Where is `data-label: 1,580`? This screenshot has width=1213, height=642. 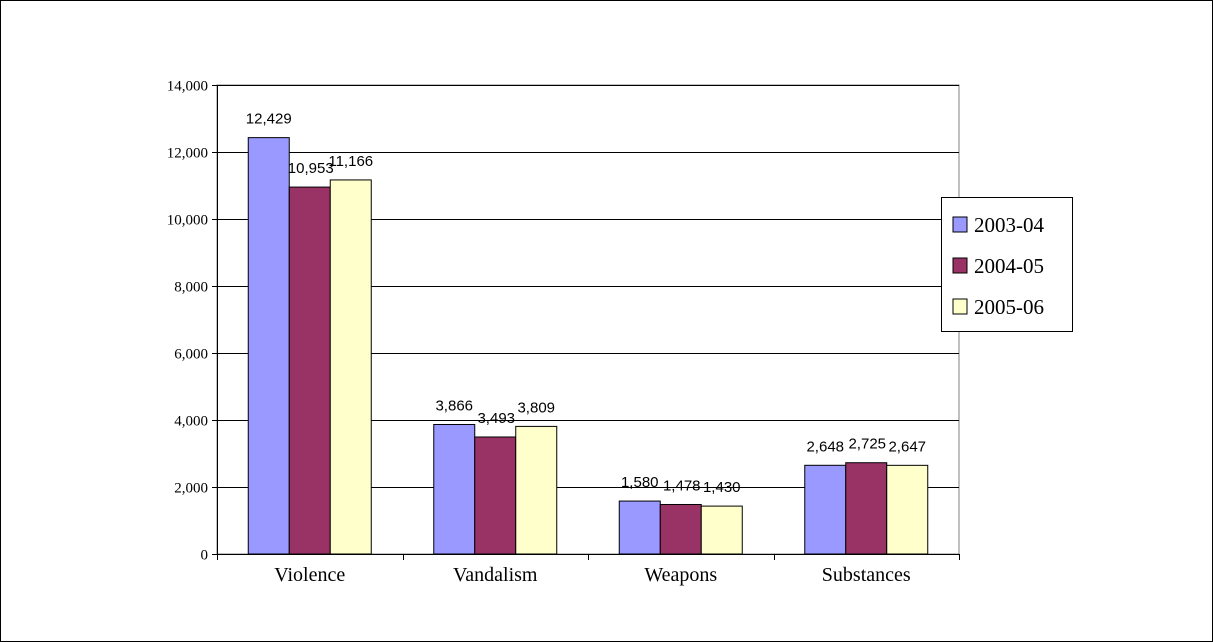
data-label: 1,580 is located at coordinates (640, 482).